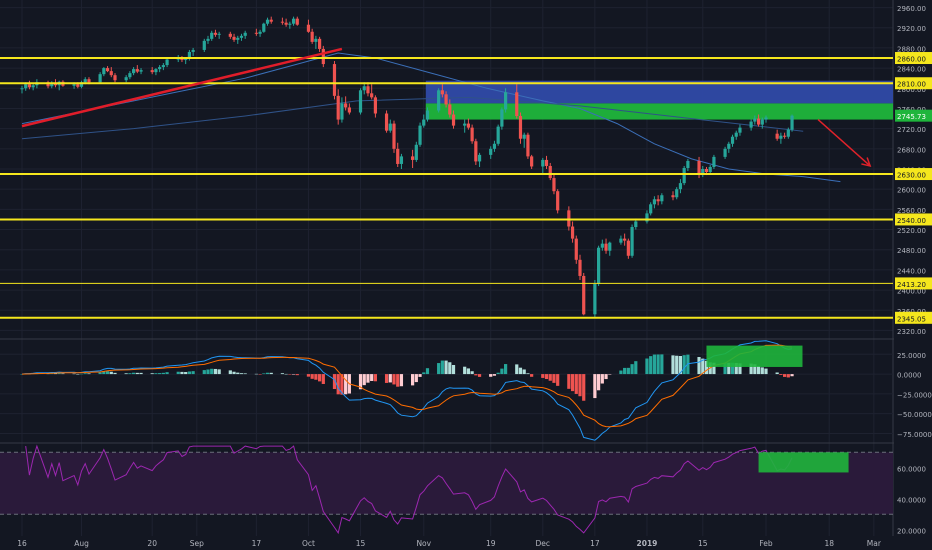  Describe the element at coordinates (803, 462) in the screenshot. I see `rsi-highlight` at that location.